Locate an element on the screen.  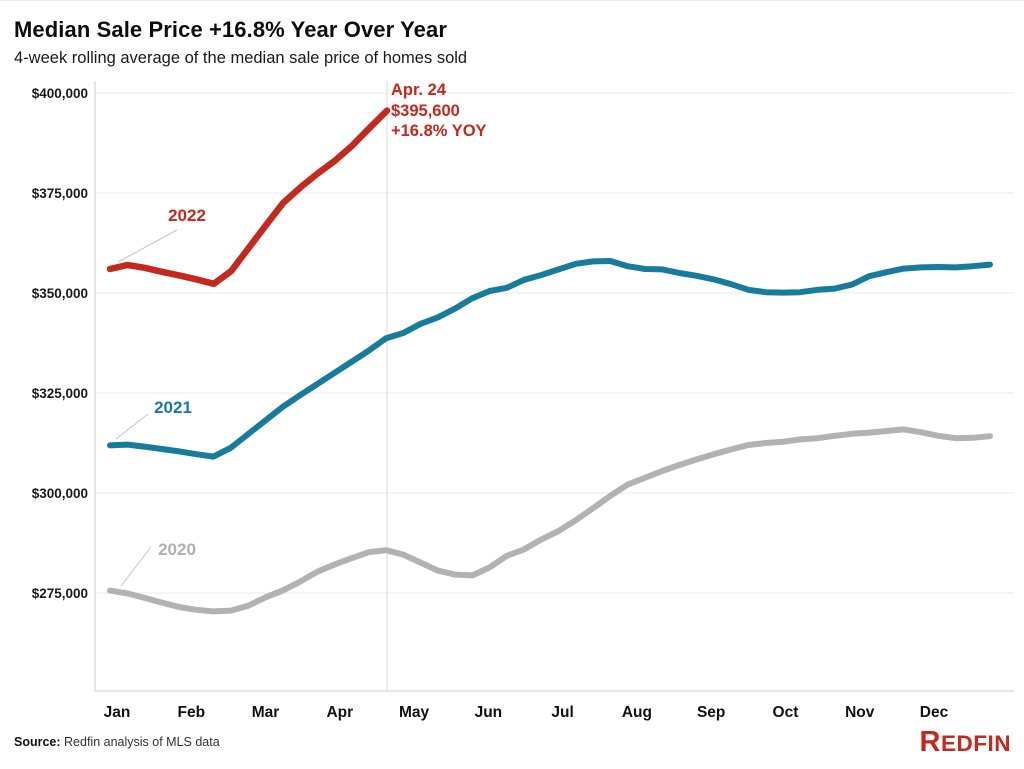
x-axis-tick-label: Jul is located at coordinates (562, 712).